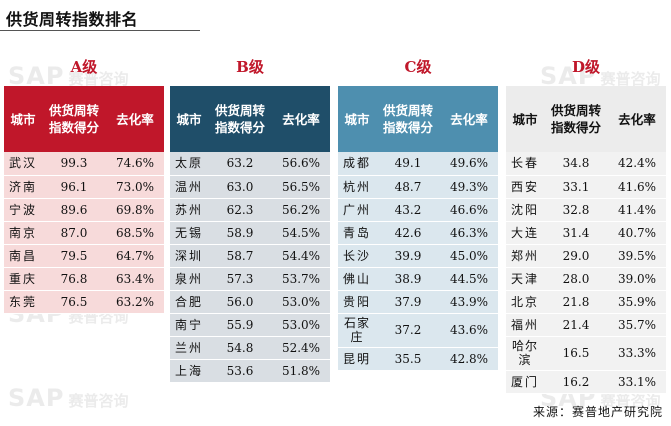 This screenshot has height=426, width=671. What do you see at coordinates (135, 233) in the screenshot?
I see `rate-cell: 68.5%` at bounding box center [135, 233].